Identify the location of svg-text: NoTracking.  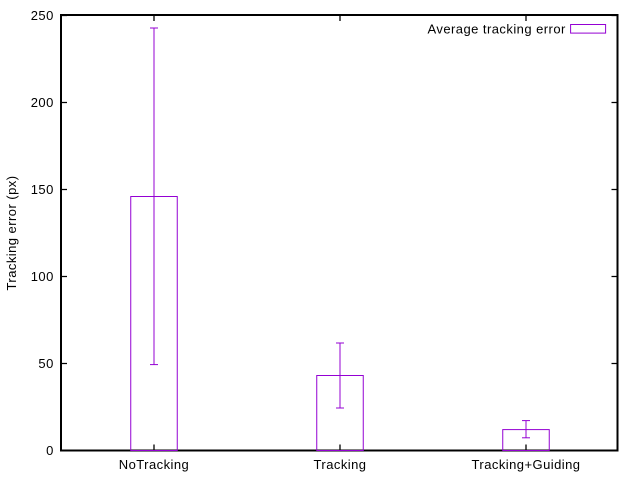
(154, 464).